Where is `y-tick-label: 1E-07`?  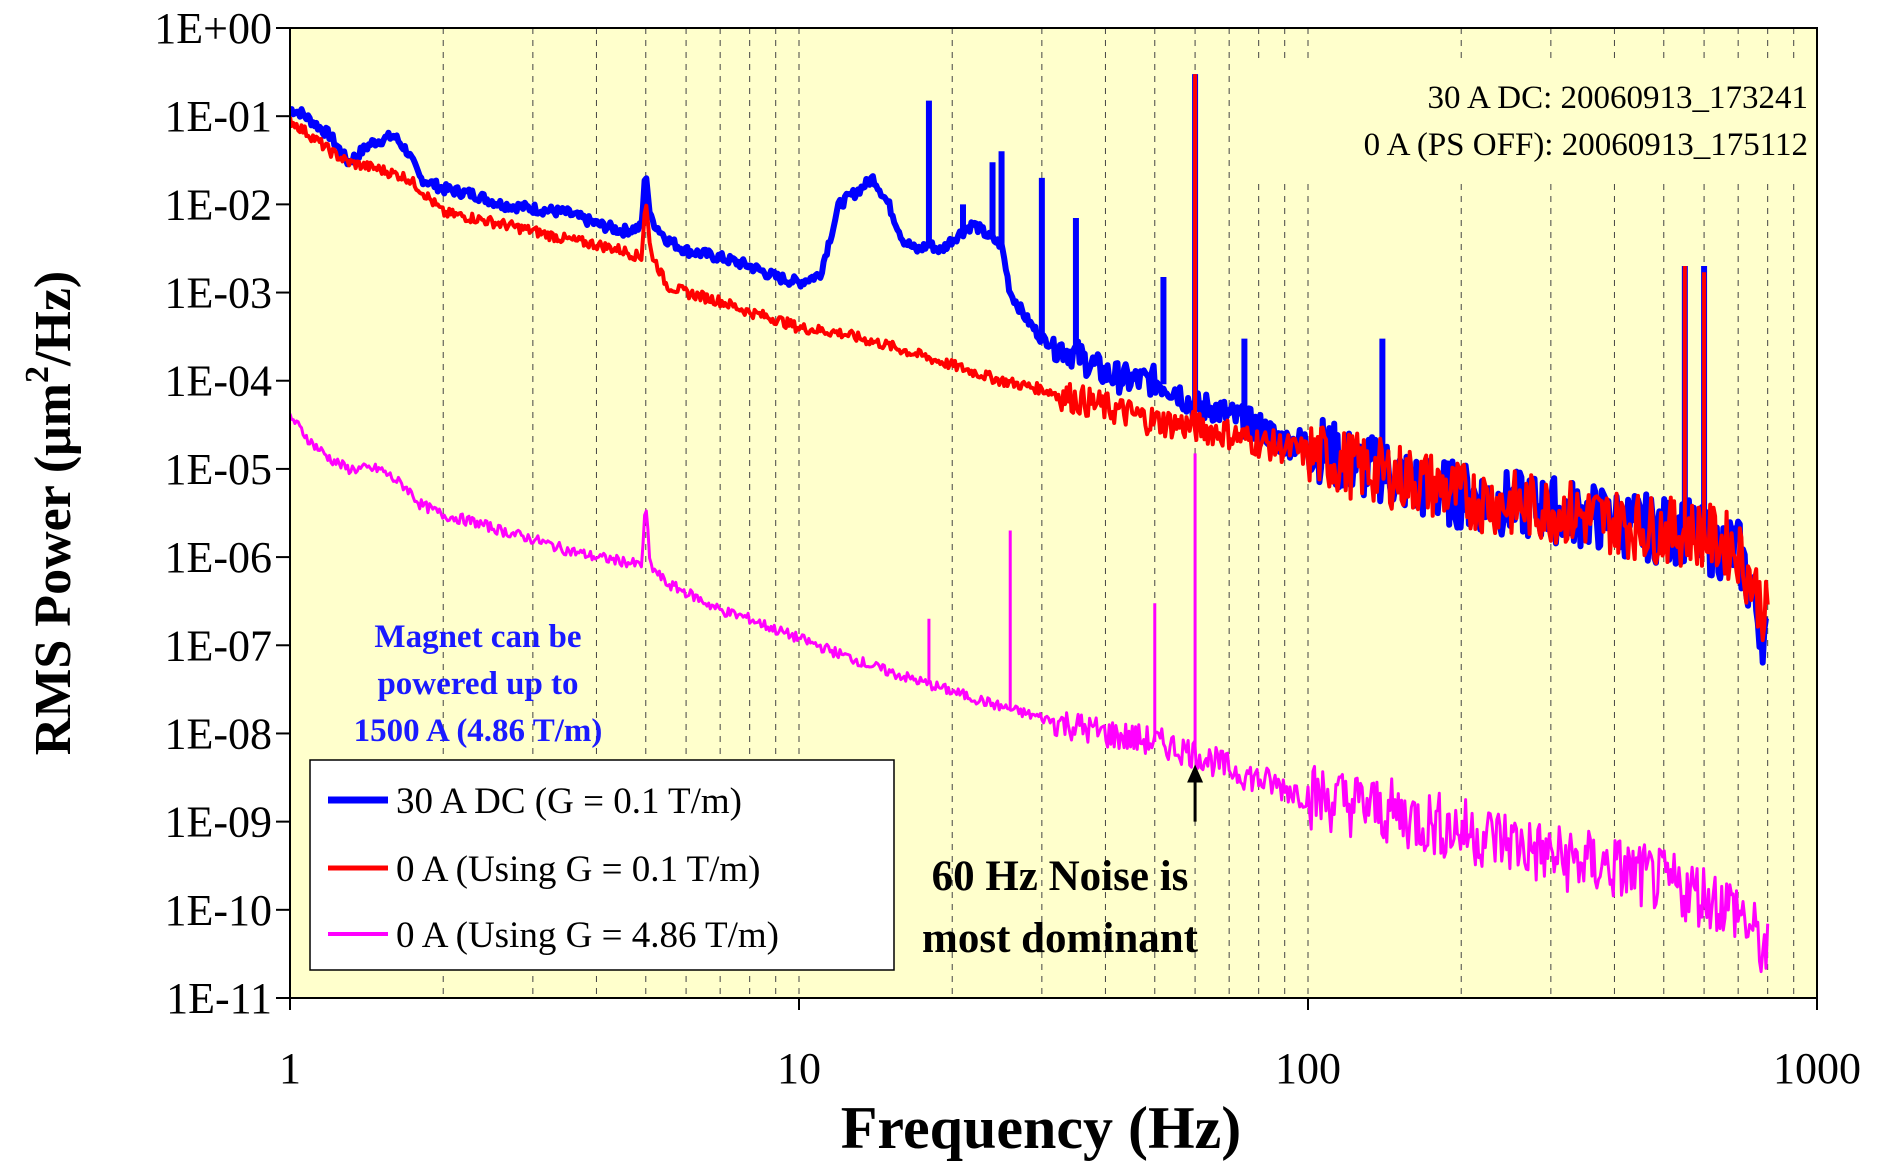
y-tick-label: 1E-07 is located at coordinates (218, 645).